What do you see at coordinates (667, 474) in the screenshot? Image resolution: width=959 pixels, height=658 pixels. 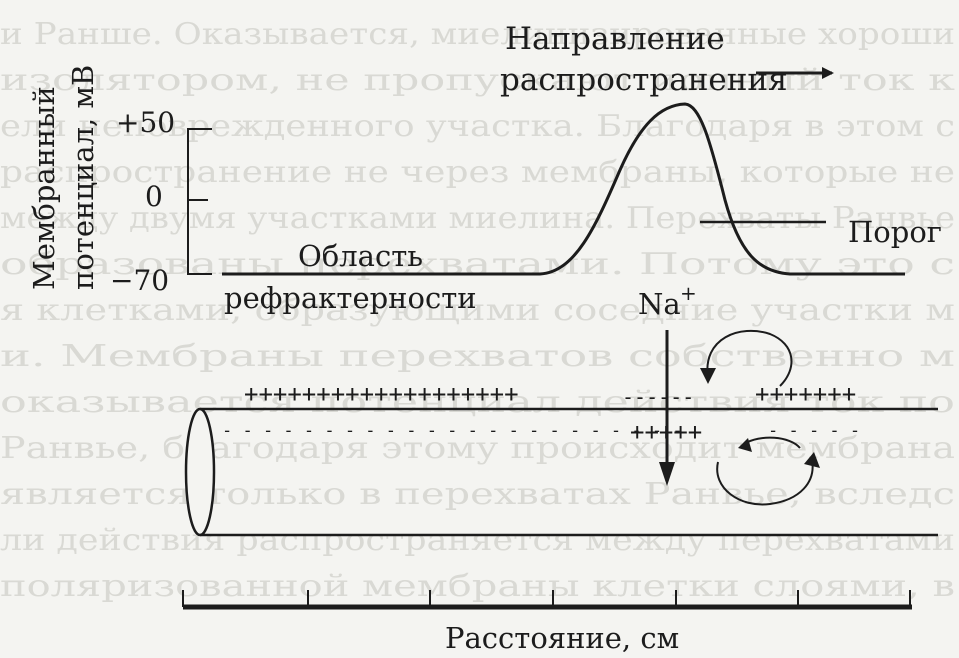 I see `sodium-influx-arrowhead` at bounding box center [667, 474].